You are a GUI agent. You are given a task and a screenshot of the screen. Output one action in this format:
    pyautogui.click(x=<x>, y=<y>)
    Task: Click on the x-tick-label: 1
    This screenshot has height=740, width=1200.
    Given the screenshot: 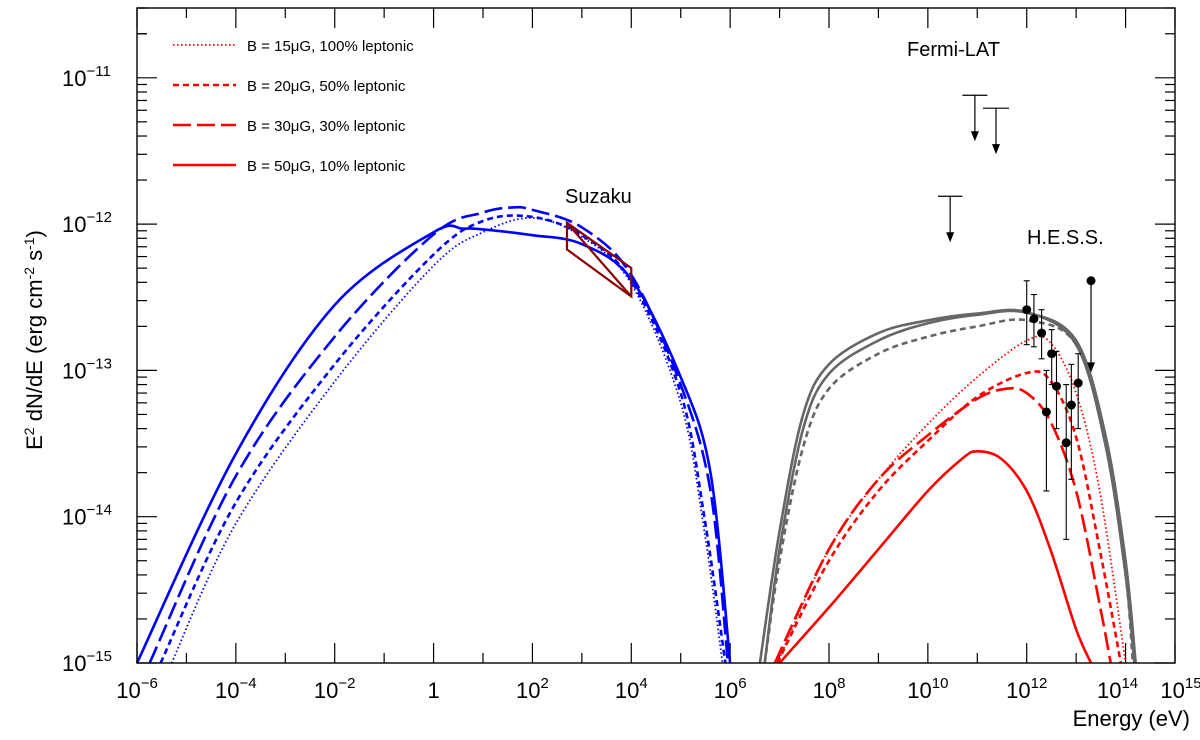 What is the action you would take?
    pyautogui.click(x=433, y=690)
    